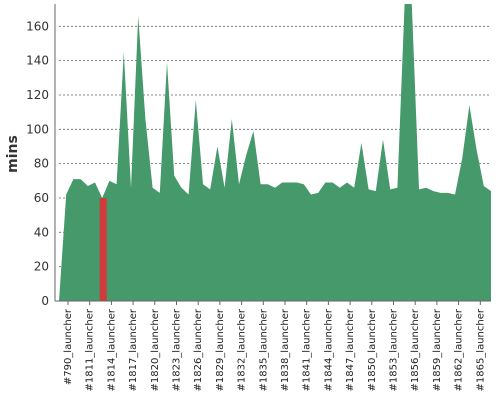 The width and height of the screenshot is (500, 400). I want to click on x-tick-label: #1841_launcher, so click(307, 349).